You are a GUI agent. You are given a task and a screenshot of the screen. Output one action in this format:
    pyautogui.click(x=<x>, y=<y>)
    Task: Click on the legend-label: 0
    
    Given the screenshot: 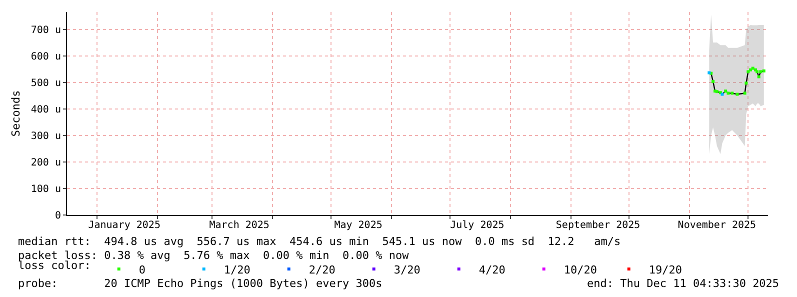 What is the action you would take?
    pyautogui.click(x=142, y=269)
    